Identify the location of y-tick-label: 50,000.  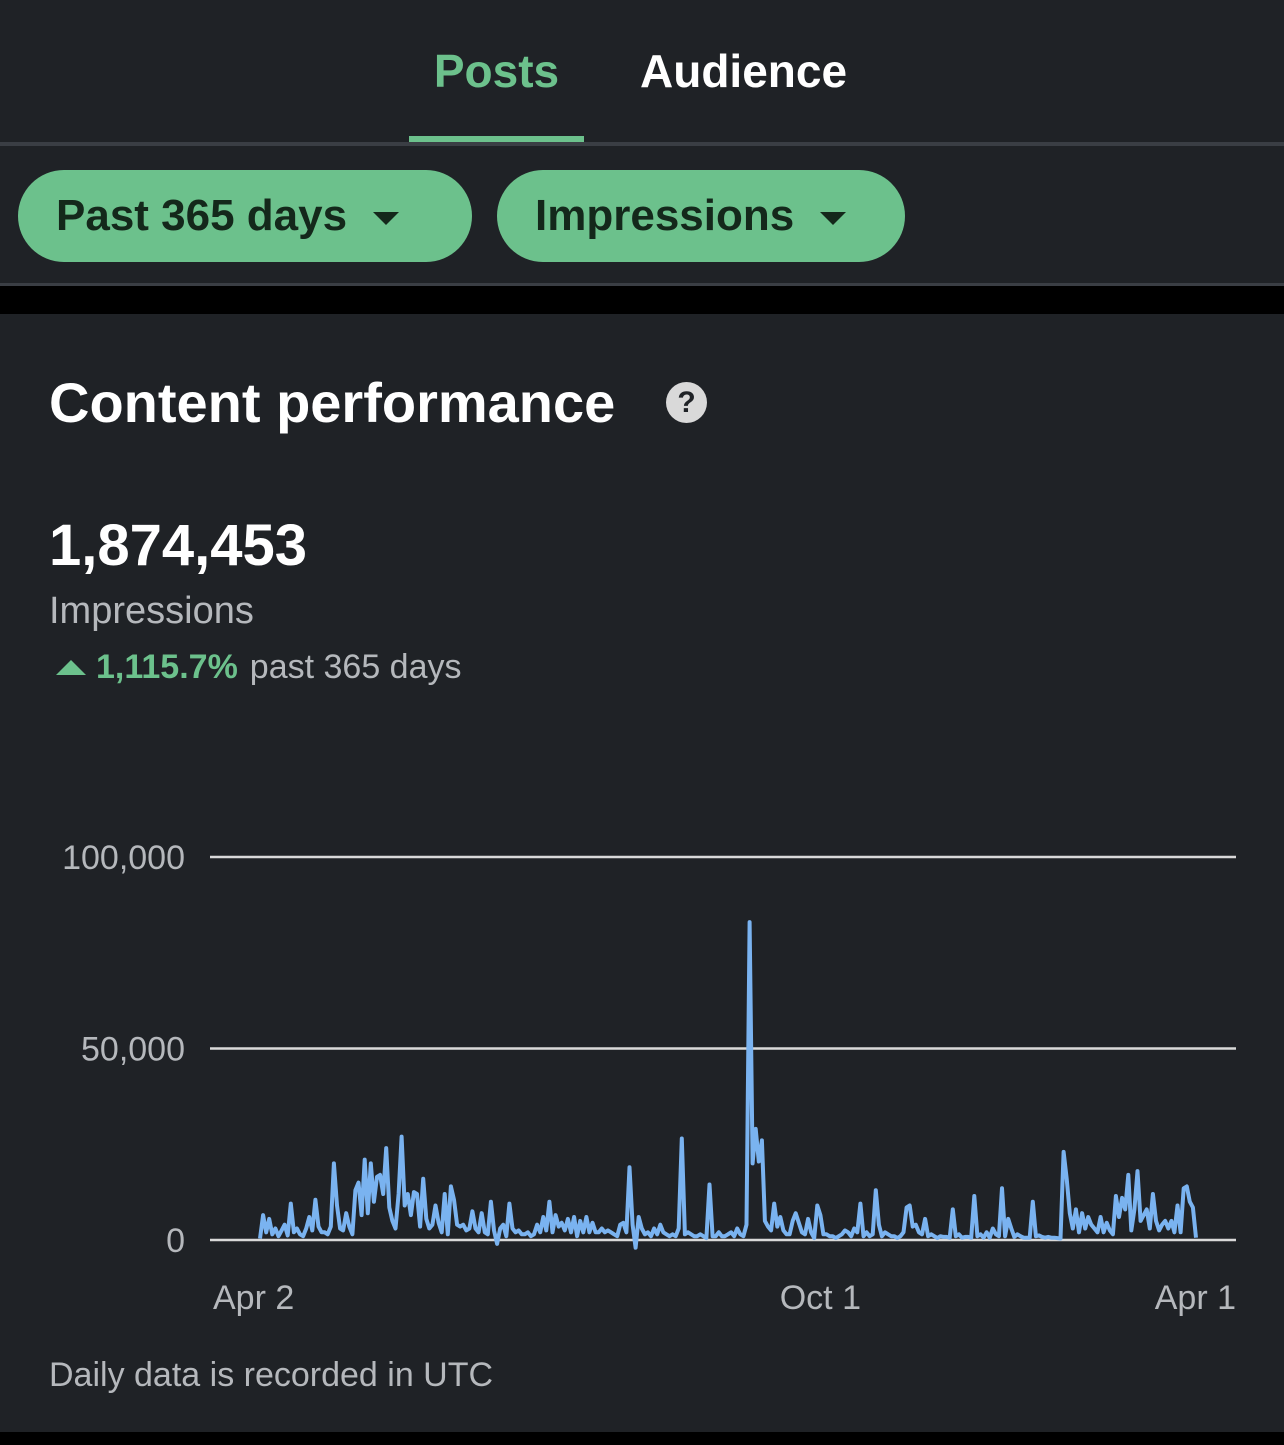
(133, 1050).